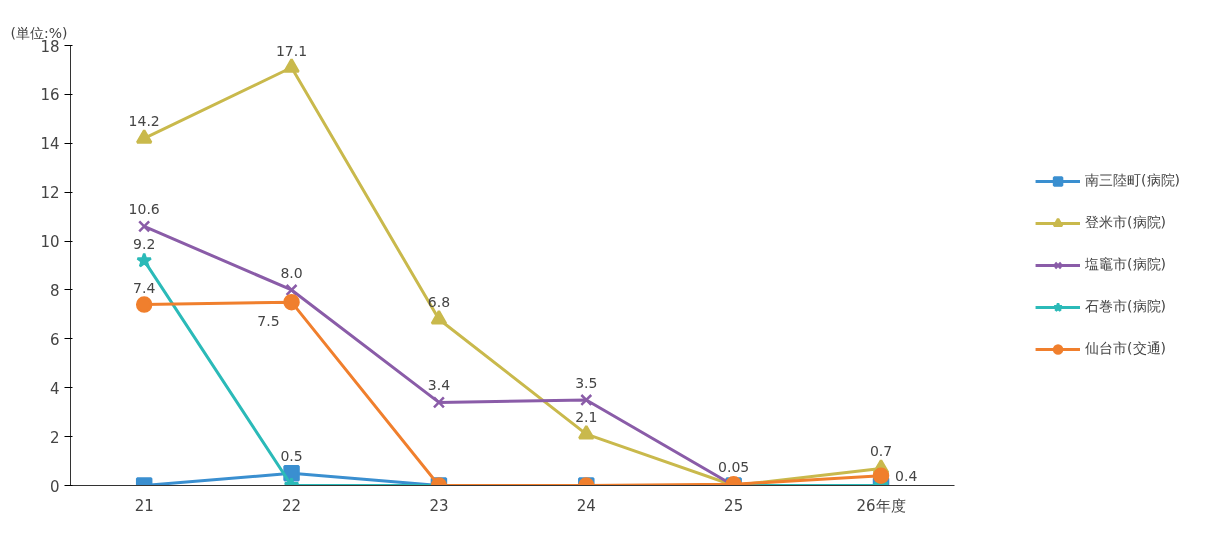  What do you see at coordinates (54, 290) in the screenshot?
I see `y-tick-label: 8` at bounding box center [54, 290].